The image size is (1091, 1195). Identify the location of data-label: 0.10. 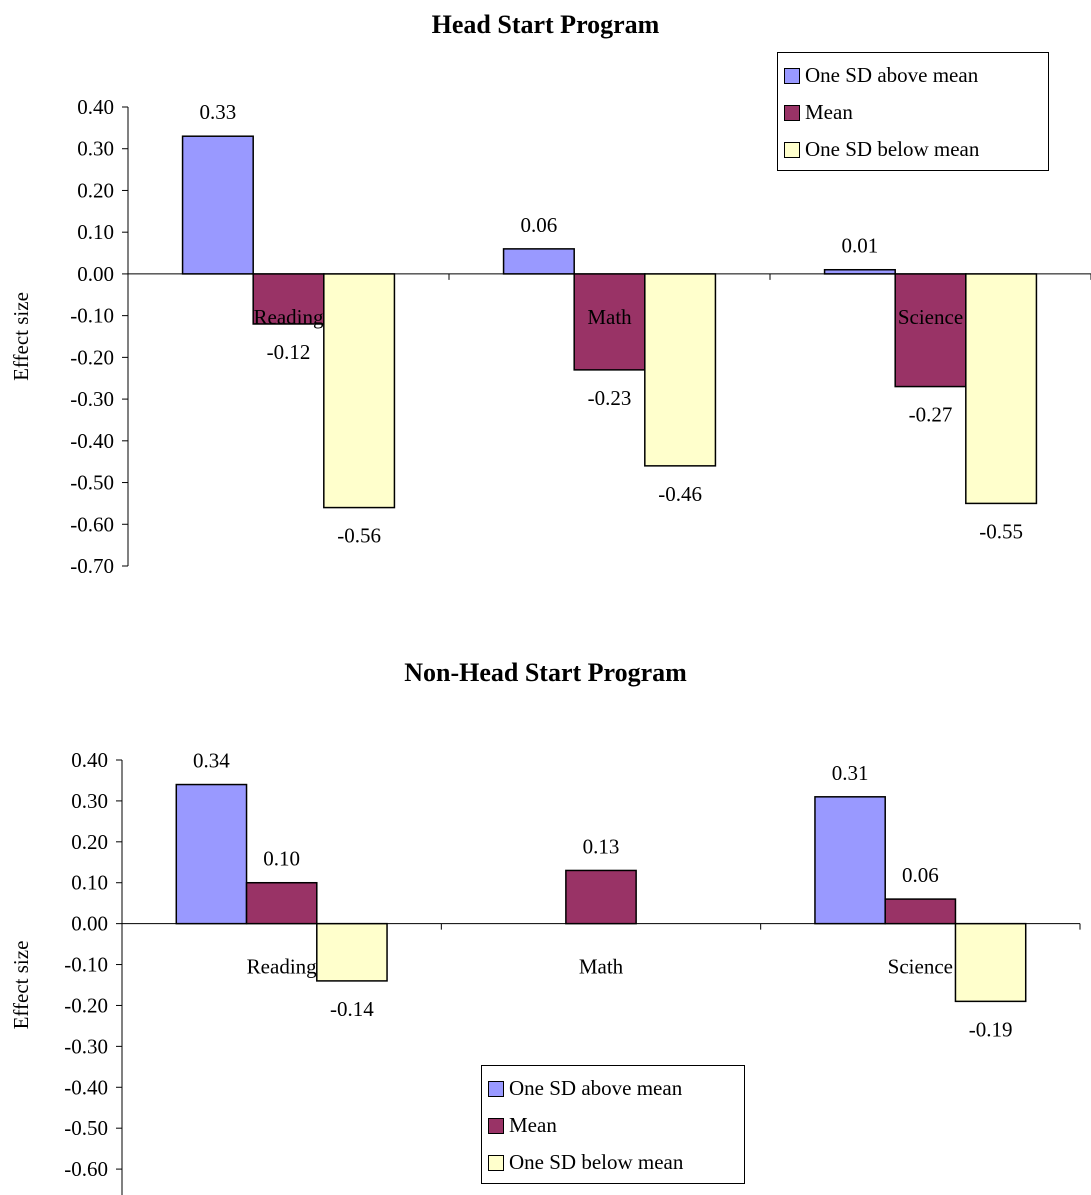
(281, 859).